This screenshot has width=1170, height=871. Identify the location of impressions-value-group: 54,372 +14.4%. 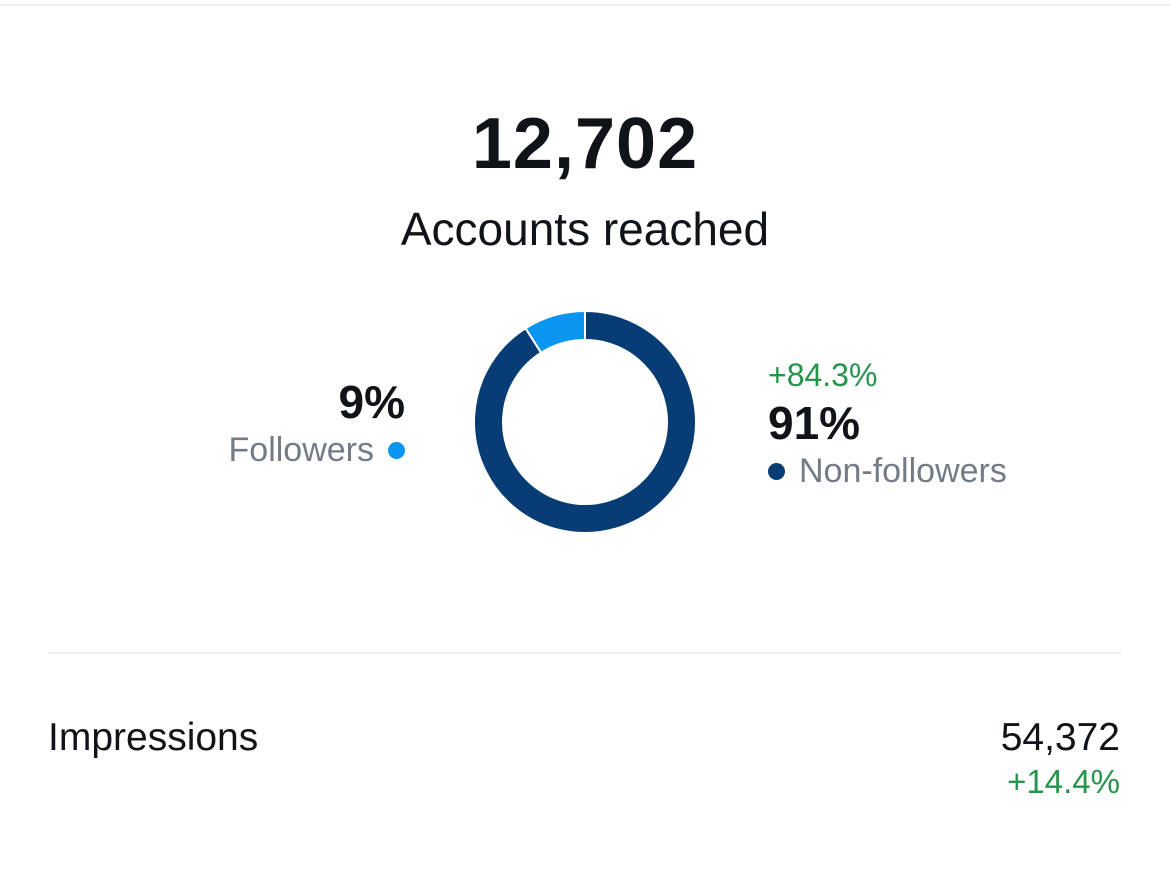
(1060, 758).